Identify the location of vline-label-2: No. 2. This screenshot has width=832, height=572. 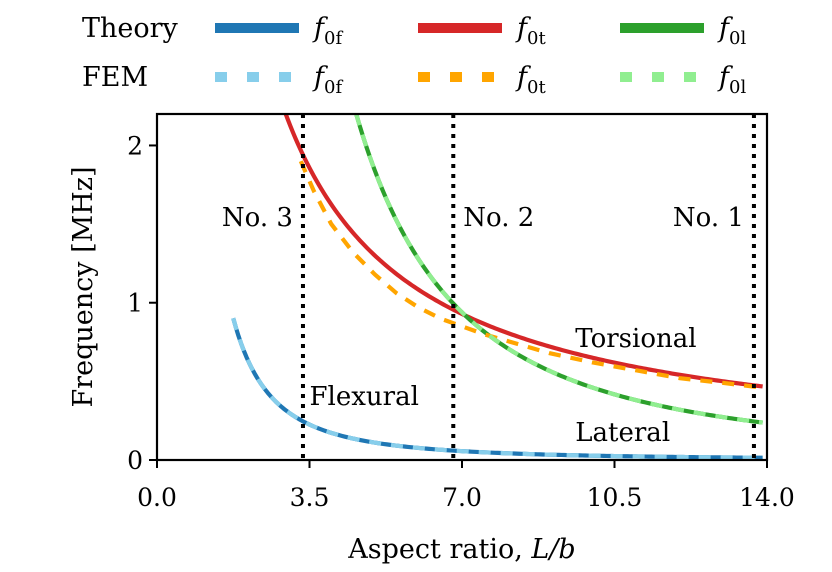
(498, 218).